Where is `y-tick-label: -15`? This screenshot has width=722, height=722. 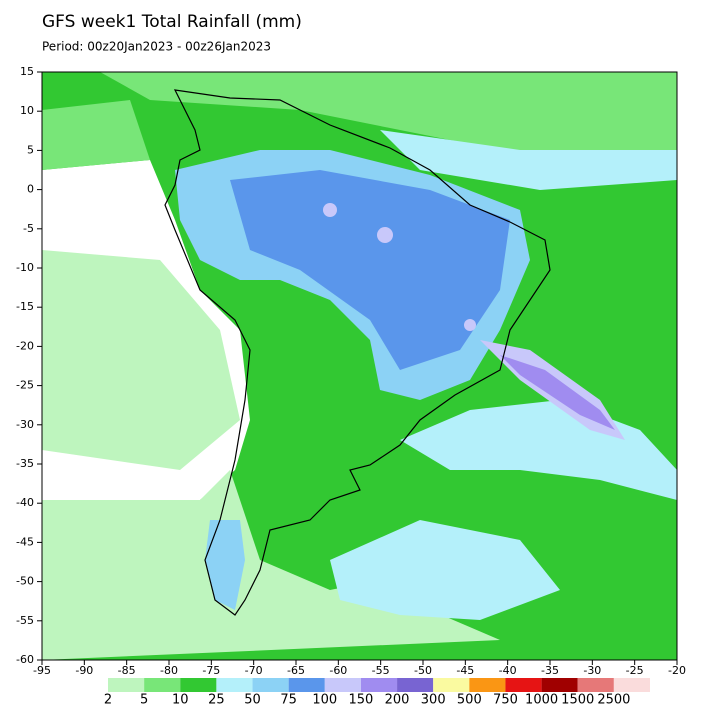
y-tick-label: -15 is located at coordinates (25, 306).